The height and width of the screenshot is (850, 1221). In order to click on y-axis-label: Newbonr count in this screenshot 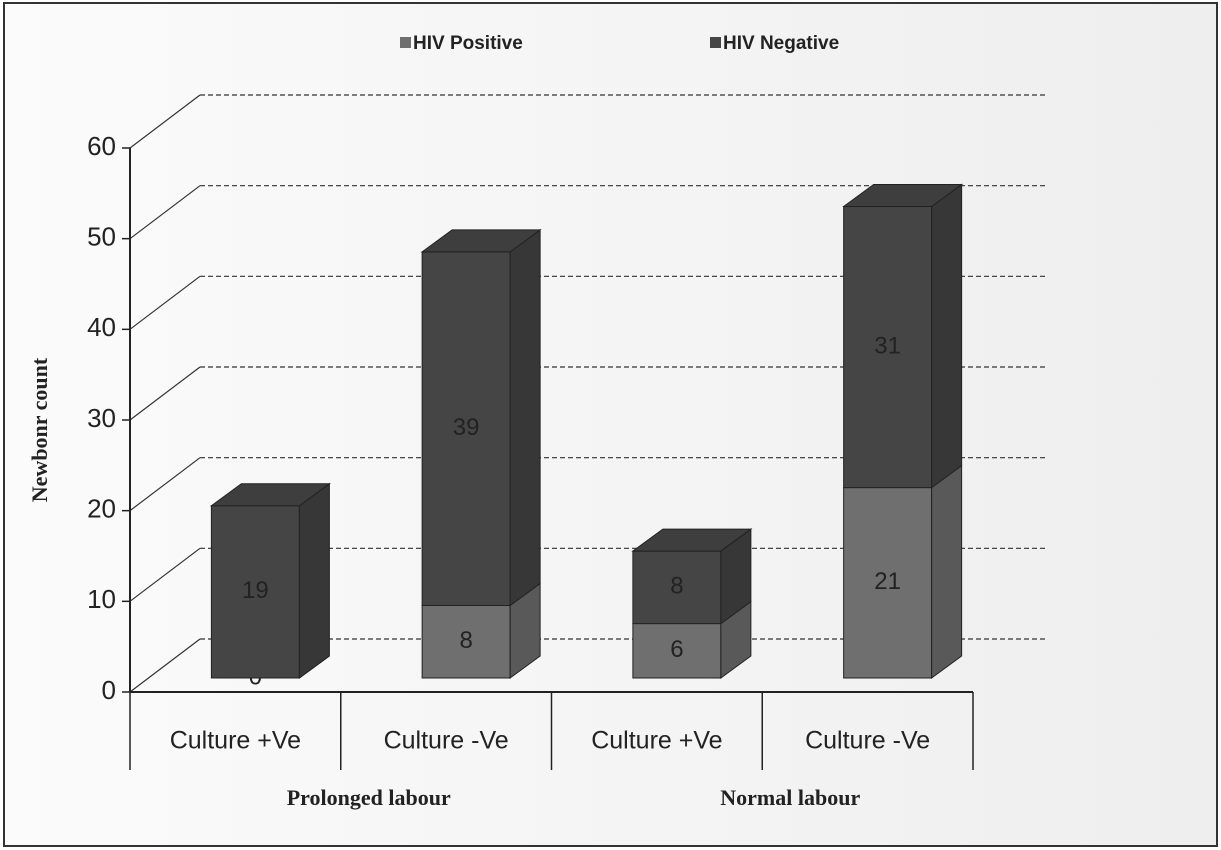, I will do `click(39, 429)`.